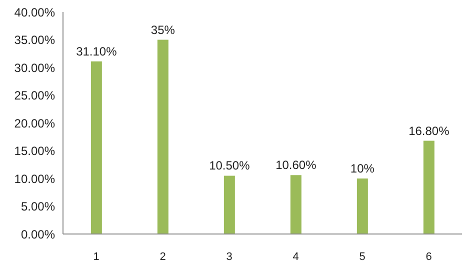  What do you see at coordinates (35, 95) in the screenshot?
I see `y-tick-label: 25.00%` at bounding box center [35, 95].